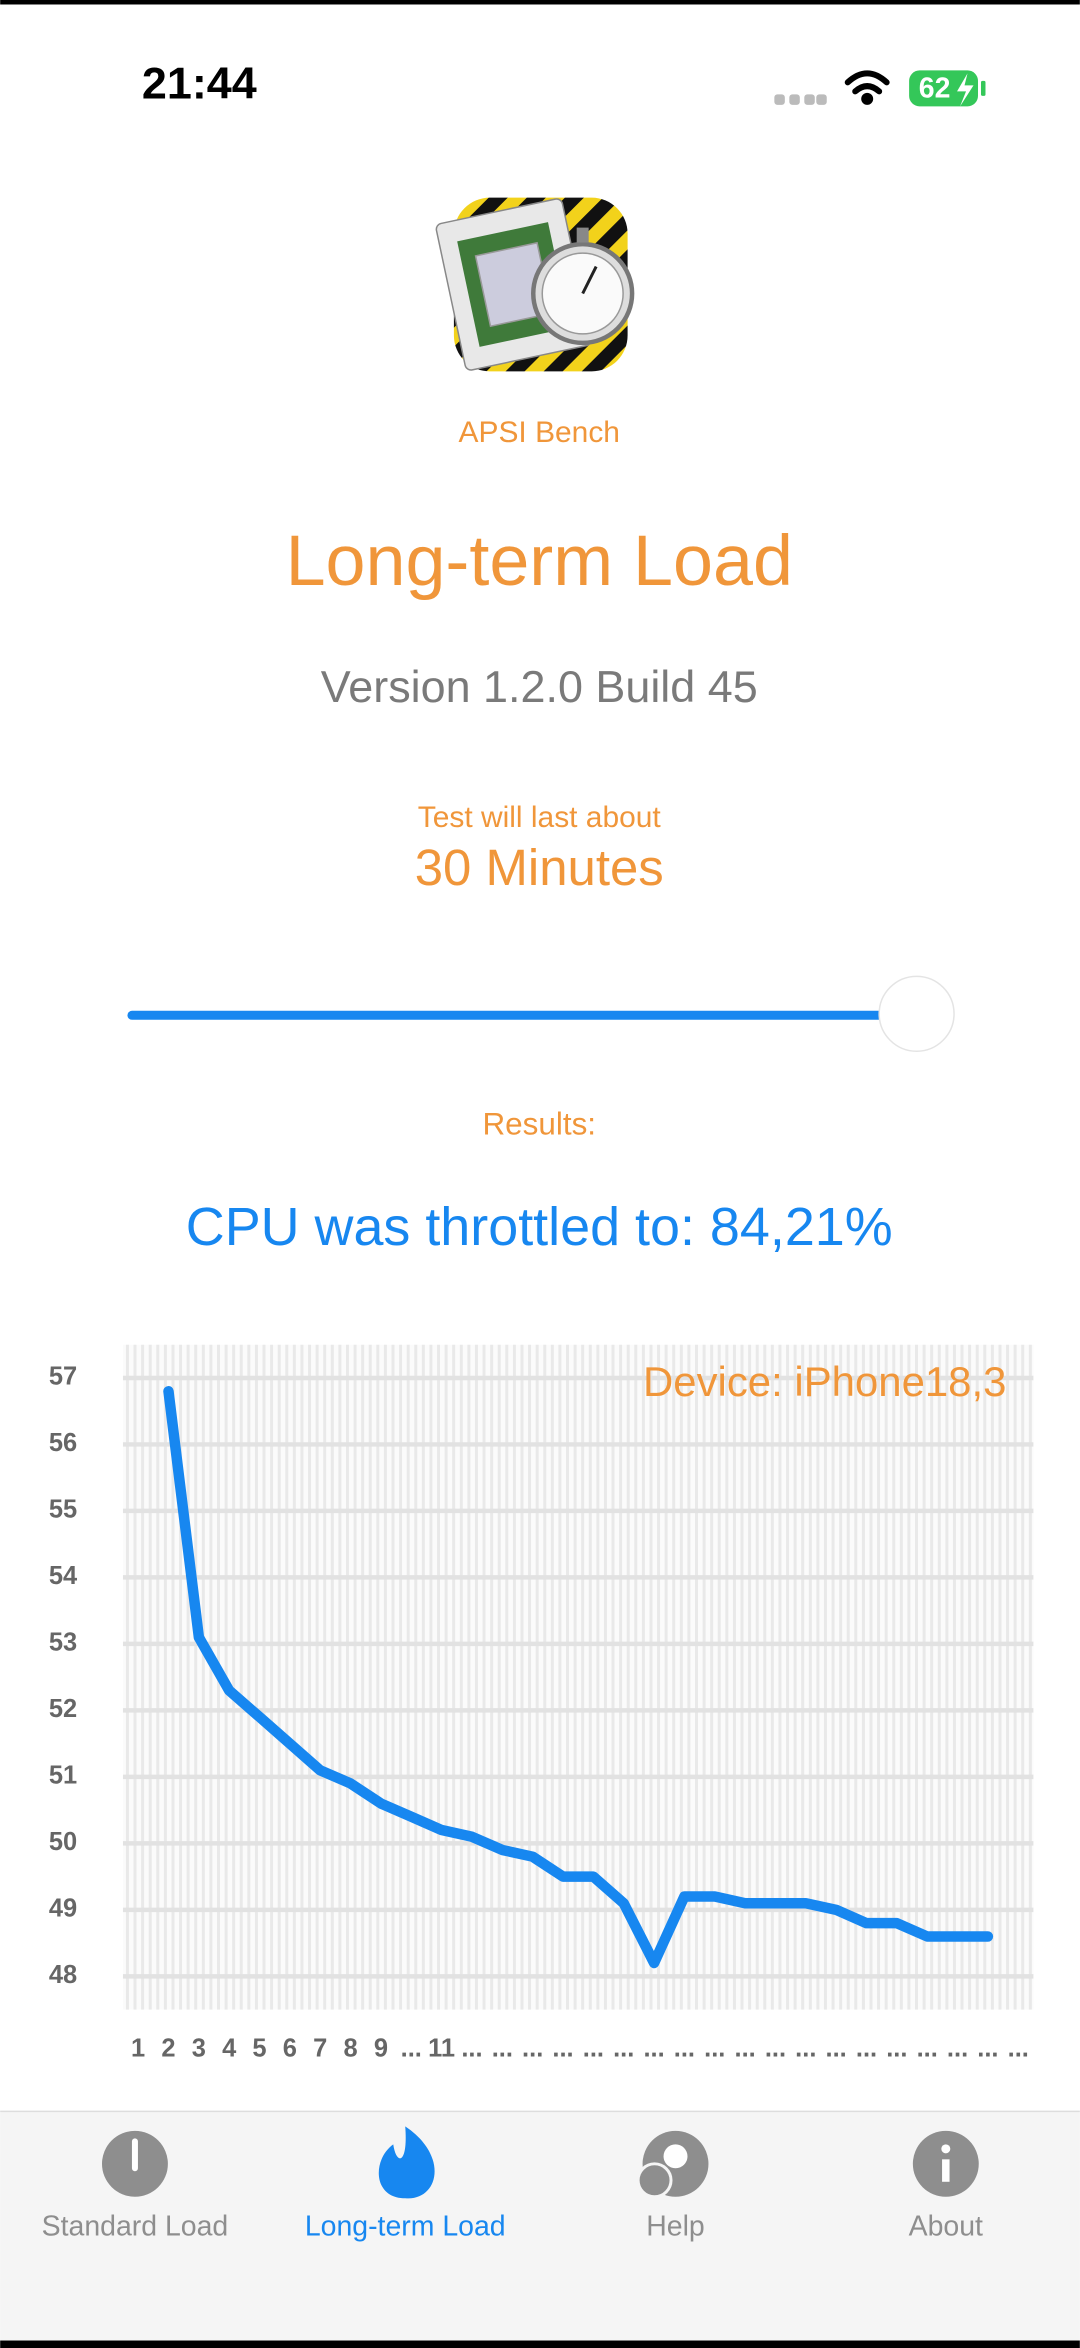  Describe the element at coordinates (381, 2049) in the screenshot. I see `x-tick-label: 9` at that location.